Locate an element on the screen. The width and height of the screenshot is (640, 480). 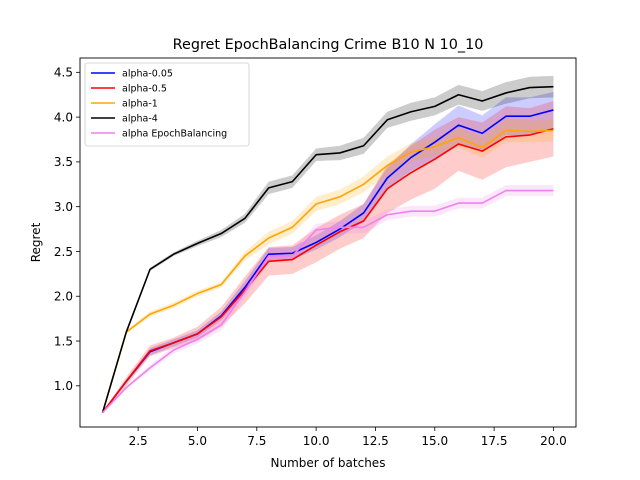
y-tick-label: 4.5 is located at coordinates (63, 73).